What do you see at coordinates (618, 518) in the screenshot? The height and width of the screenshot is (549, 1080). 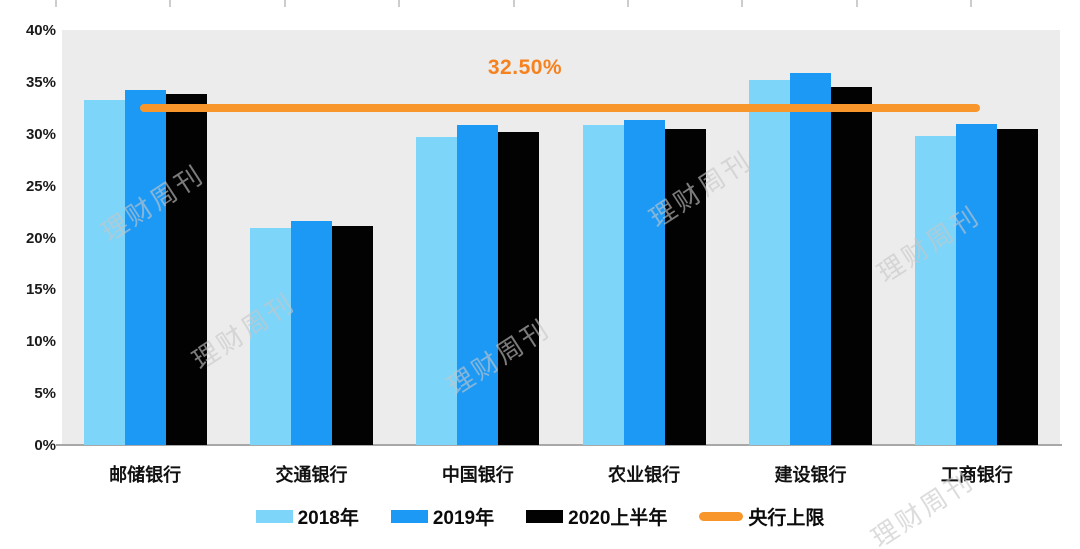 I see `legend-label: 2020上半年` at bounding box center [618, 518].